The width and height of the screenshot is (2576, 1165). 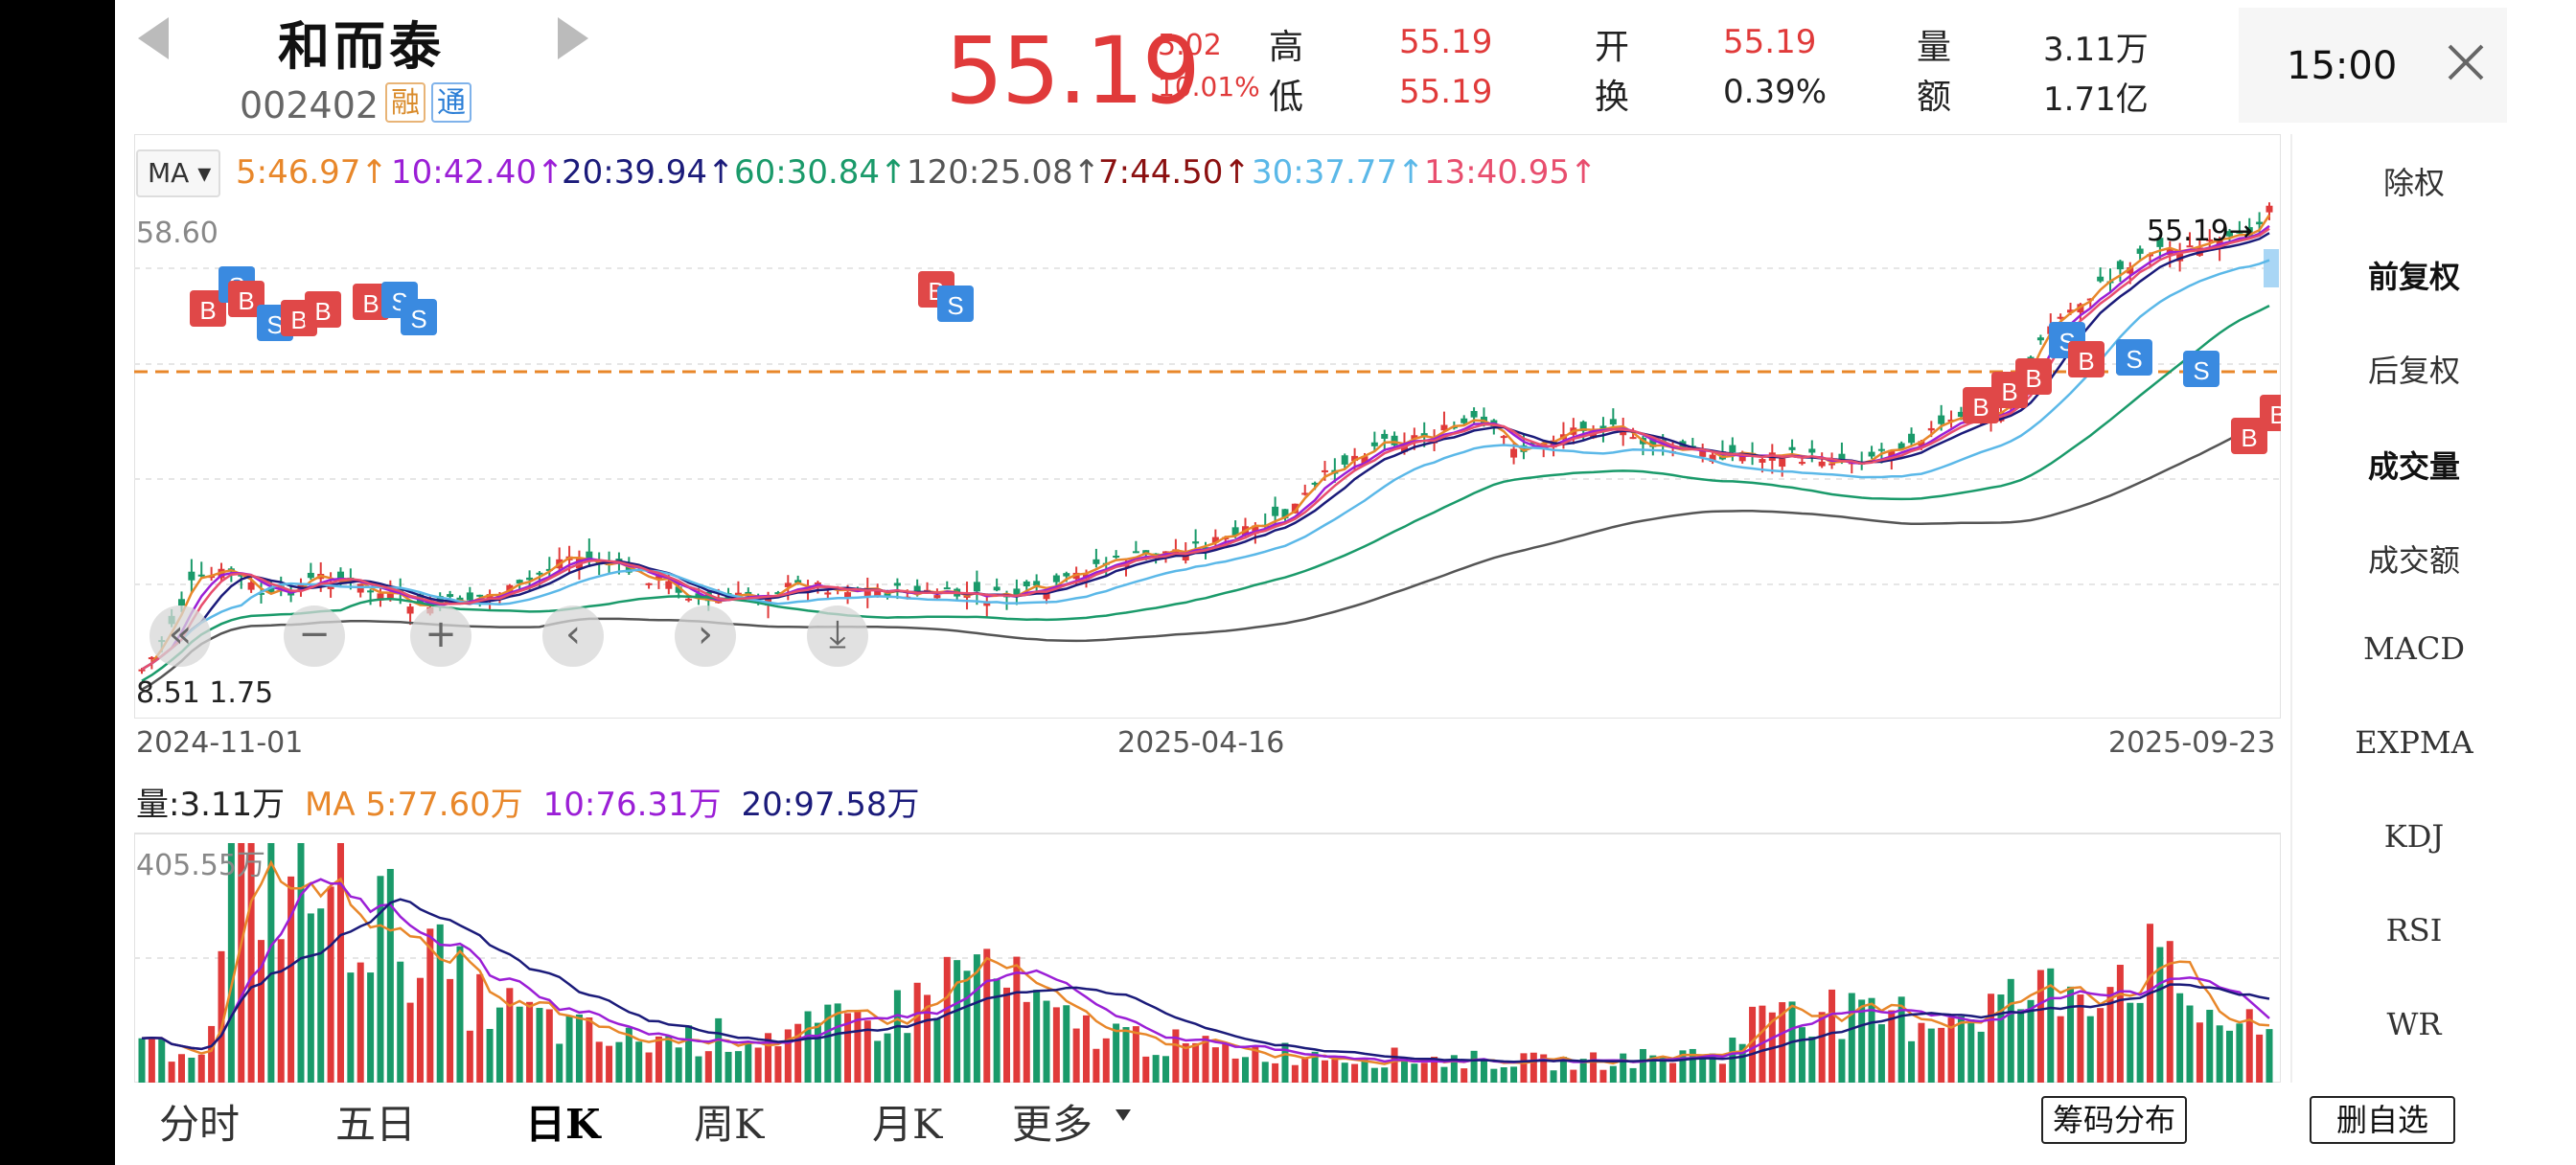 What do you see at coordinates (181, 636) in the screenshot?
I see `scroll-back-button: «` at bounding box center [181, 636].